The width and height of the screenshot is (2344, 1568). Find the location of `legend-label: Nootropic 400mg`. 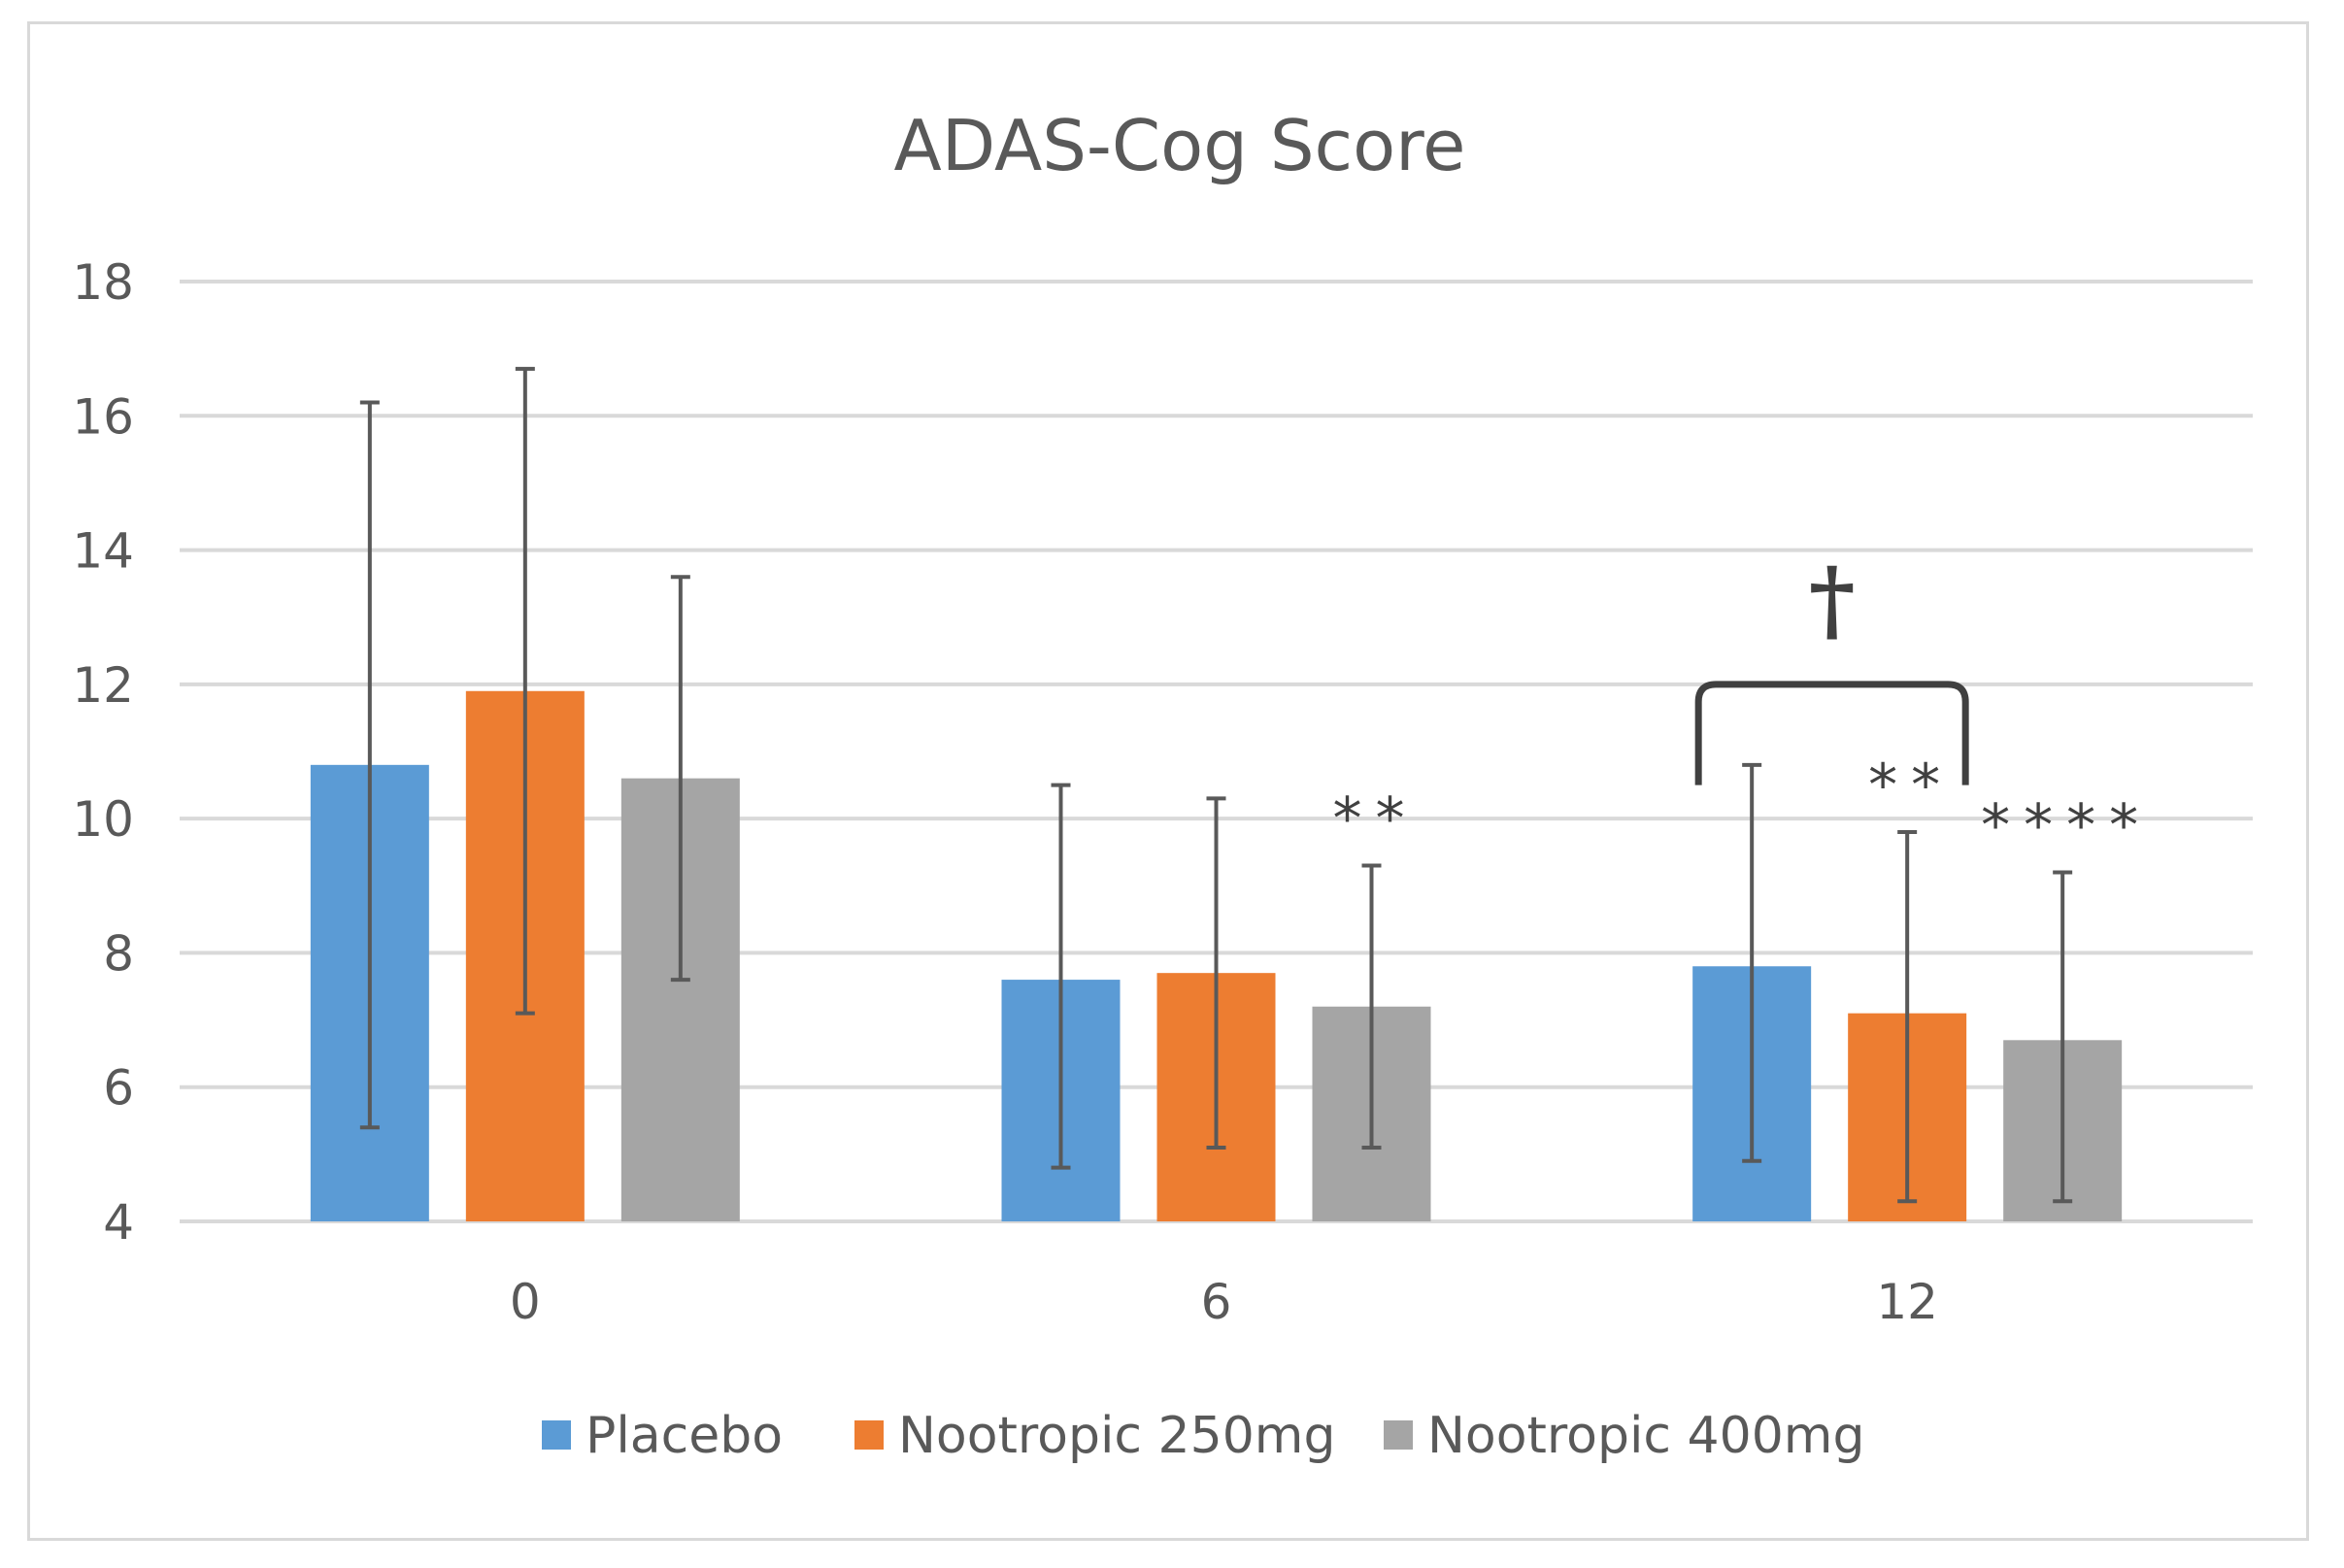

legend-label: Nootropic 400mg is located at coordinates (1645, 1436).